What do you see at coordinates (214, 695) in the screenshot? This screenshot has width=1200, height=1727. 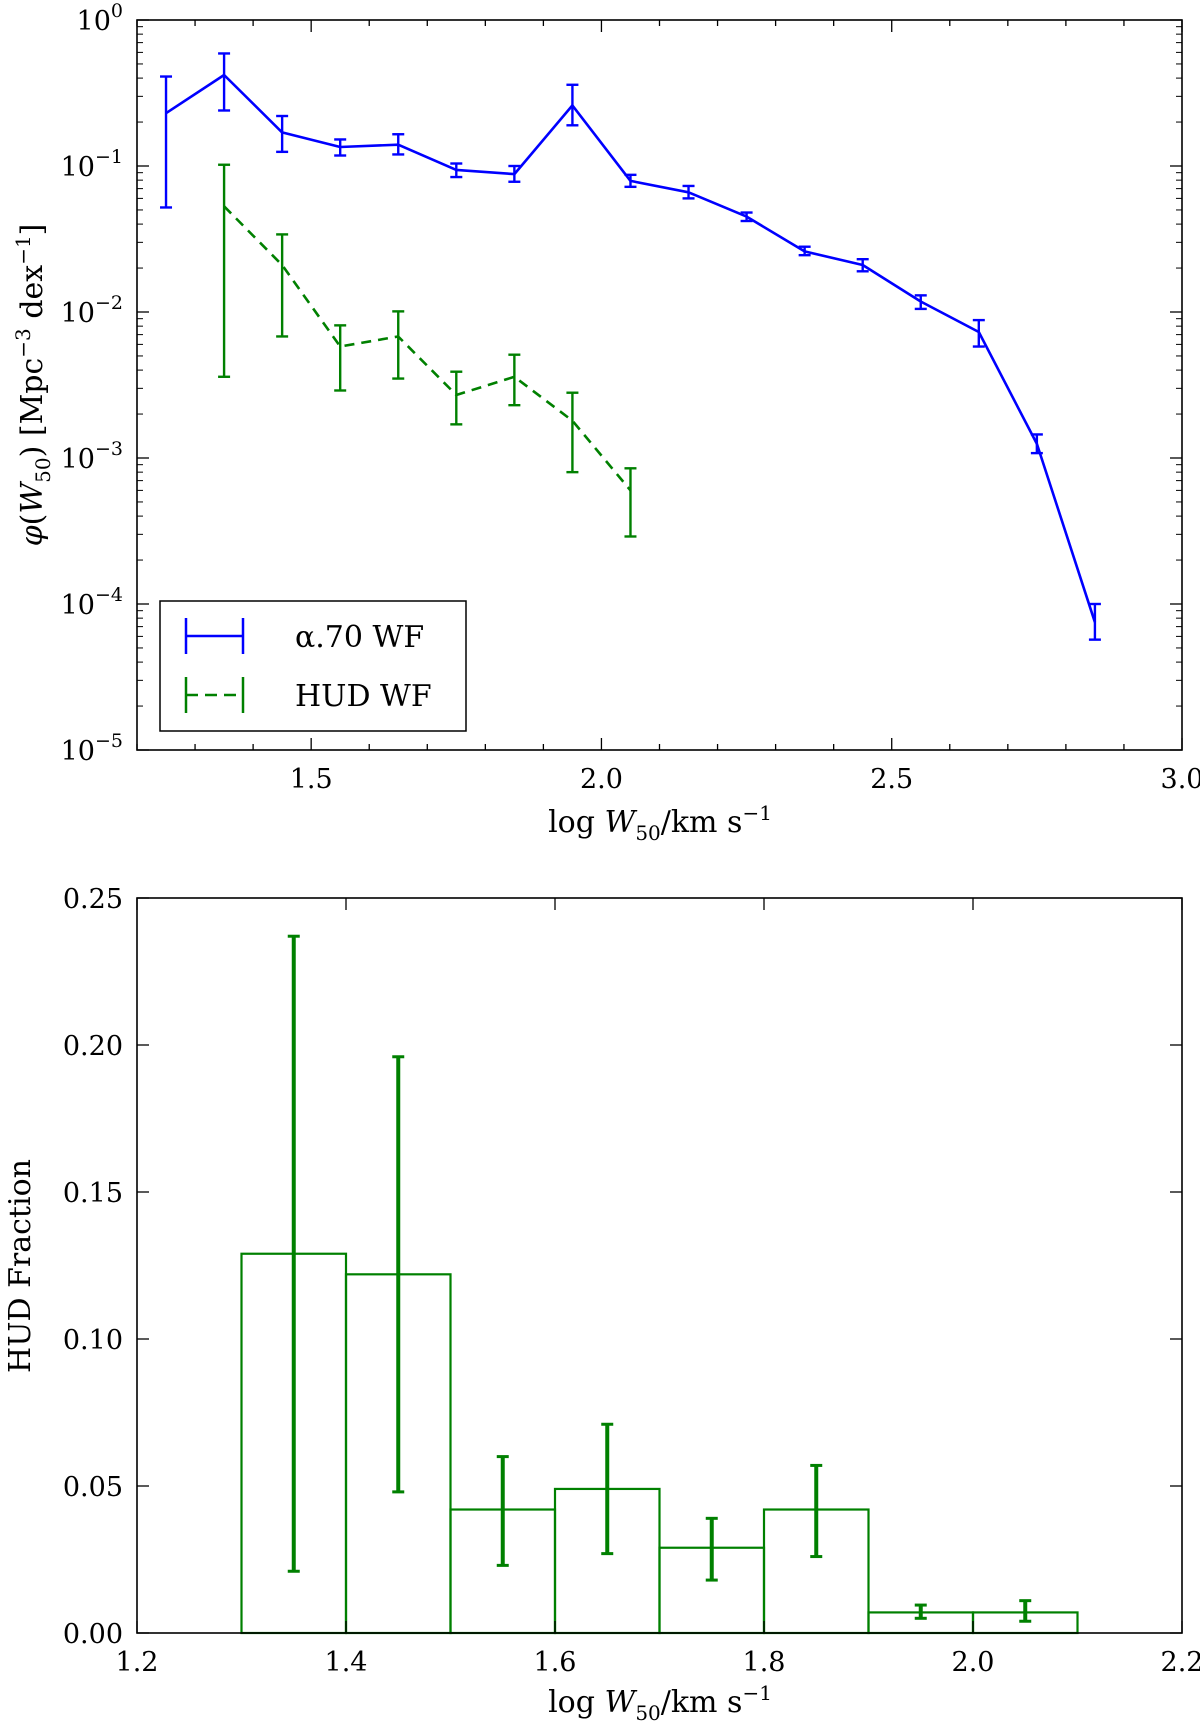 I see `legend-handle-hud` at bounding box center [214, 695].